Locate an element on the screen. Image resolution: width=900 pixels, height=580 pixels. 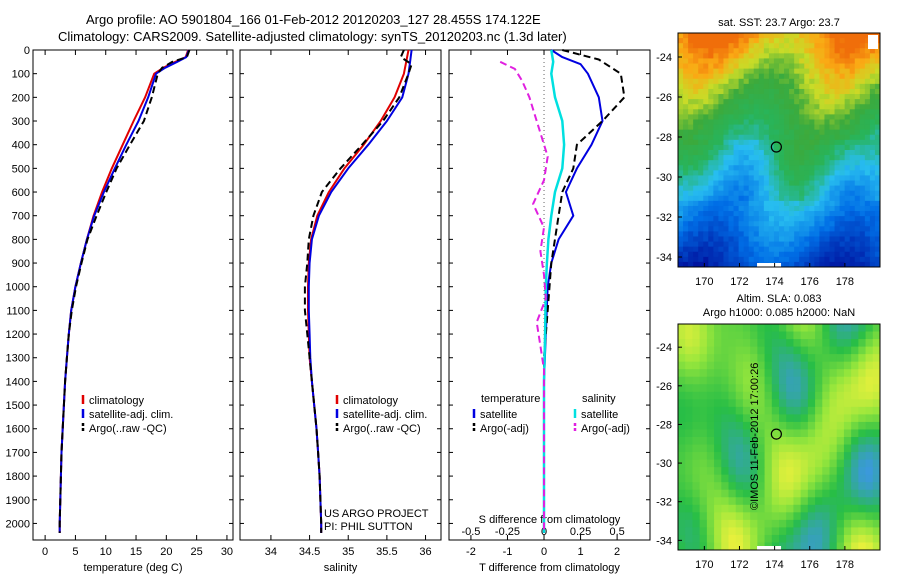
sst-map-x-tick-label-2: 174 is located at coordinates (774, 282).